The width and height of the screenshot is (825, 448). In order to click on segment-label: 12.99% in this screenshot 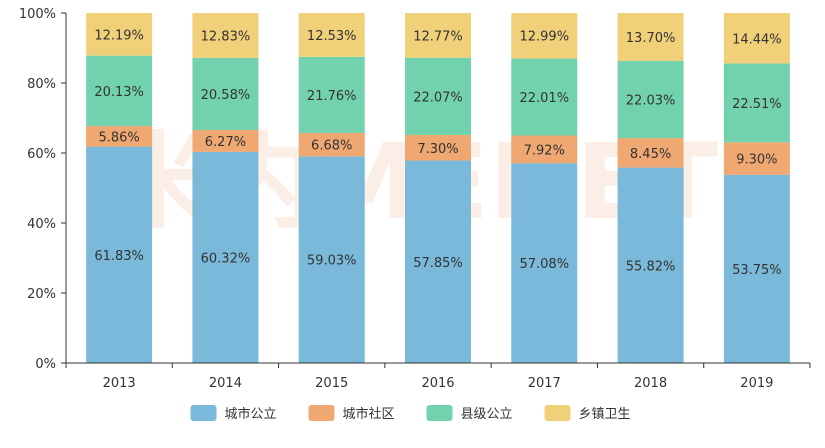, I will do `click(544, 37)`.